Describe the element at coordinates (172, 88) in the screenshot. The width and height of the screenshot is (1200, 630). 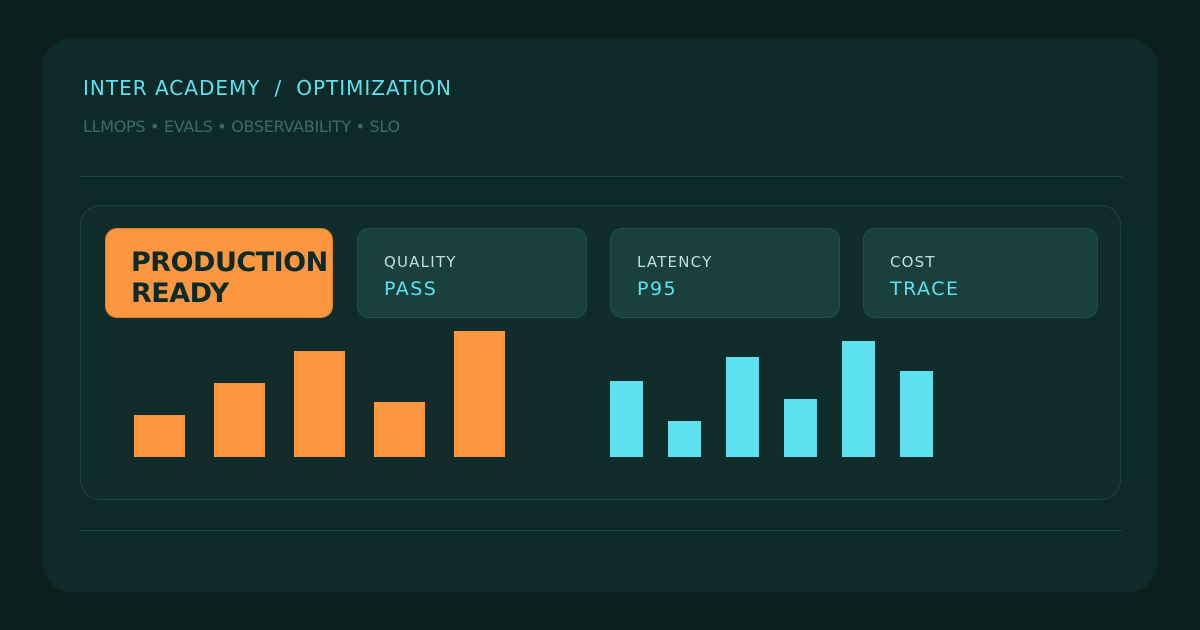
I see `breadcrumb-item-academy: INTER ACADEMY` at that location.